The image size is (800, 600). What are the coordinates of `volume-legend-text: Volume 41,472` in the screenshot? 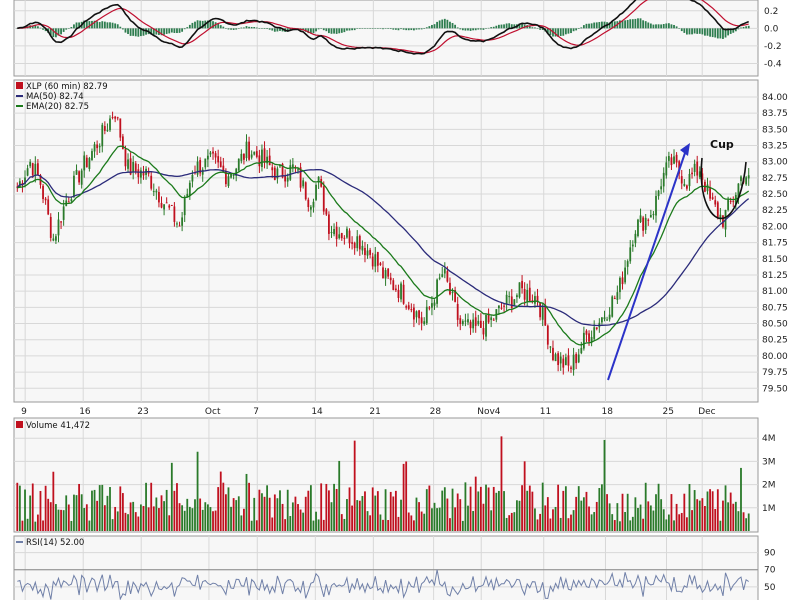 It's located at (58, 426).